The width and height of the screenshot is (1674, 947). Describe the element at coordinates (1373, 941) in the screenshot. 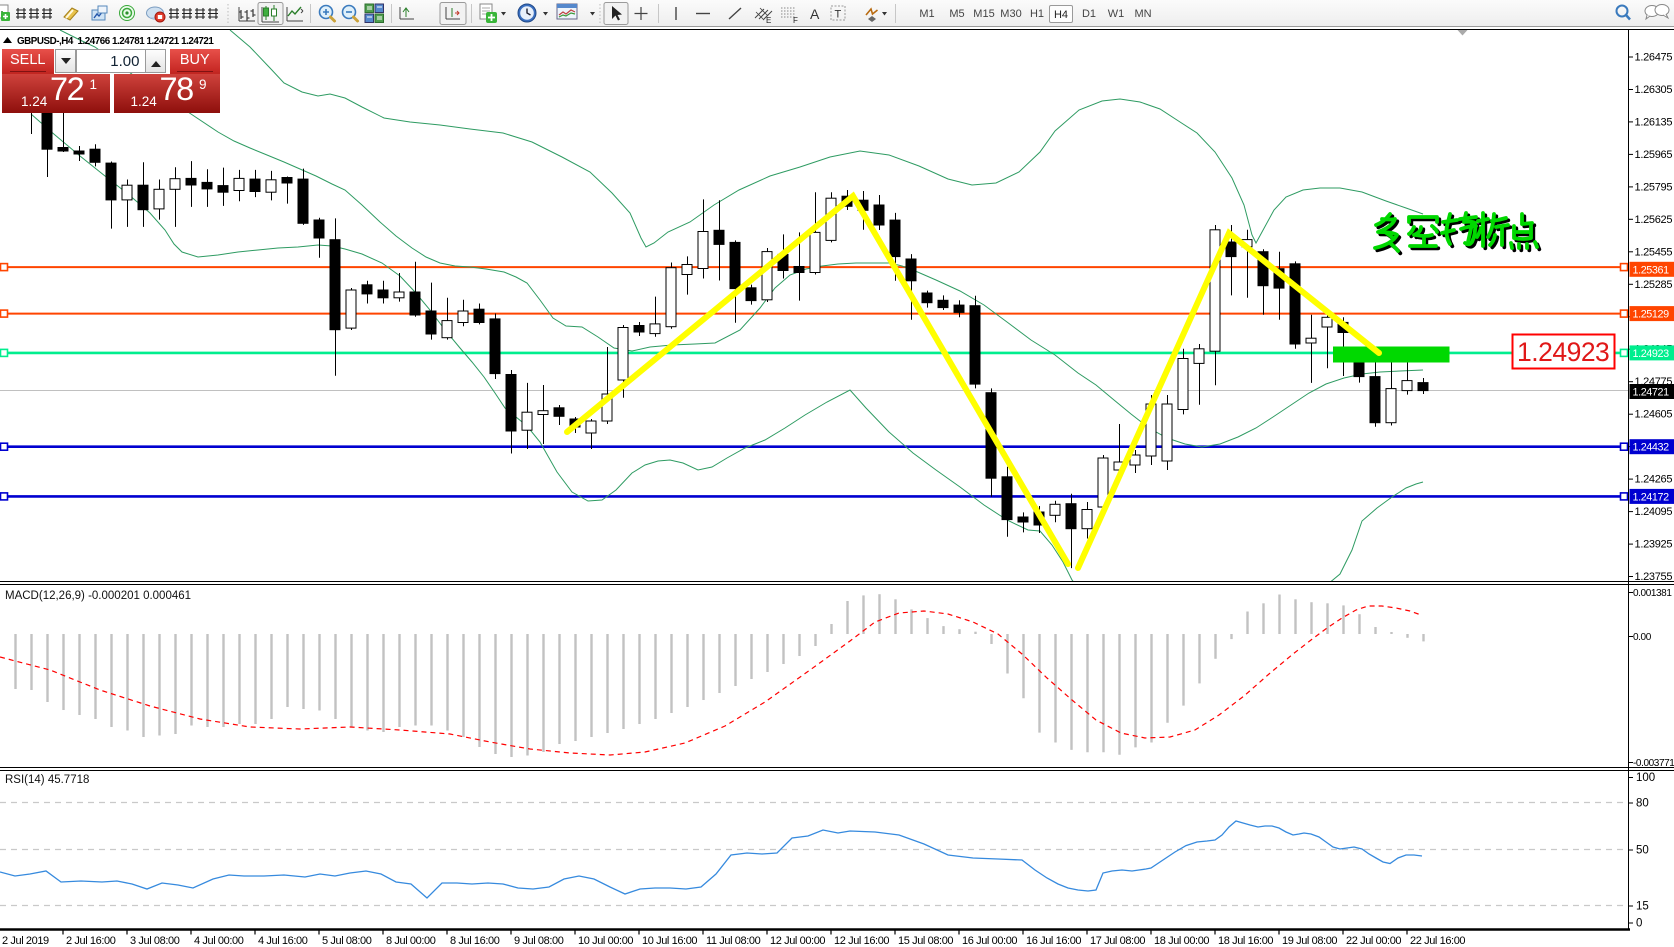

I see `svg-text: 22 Jul 00:00` at that location.